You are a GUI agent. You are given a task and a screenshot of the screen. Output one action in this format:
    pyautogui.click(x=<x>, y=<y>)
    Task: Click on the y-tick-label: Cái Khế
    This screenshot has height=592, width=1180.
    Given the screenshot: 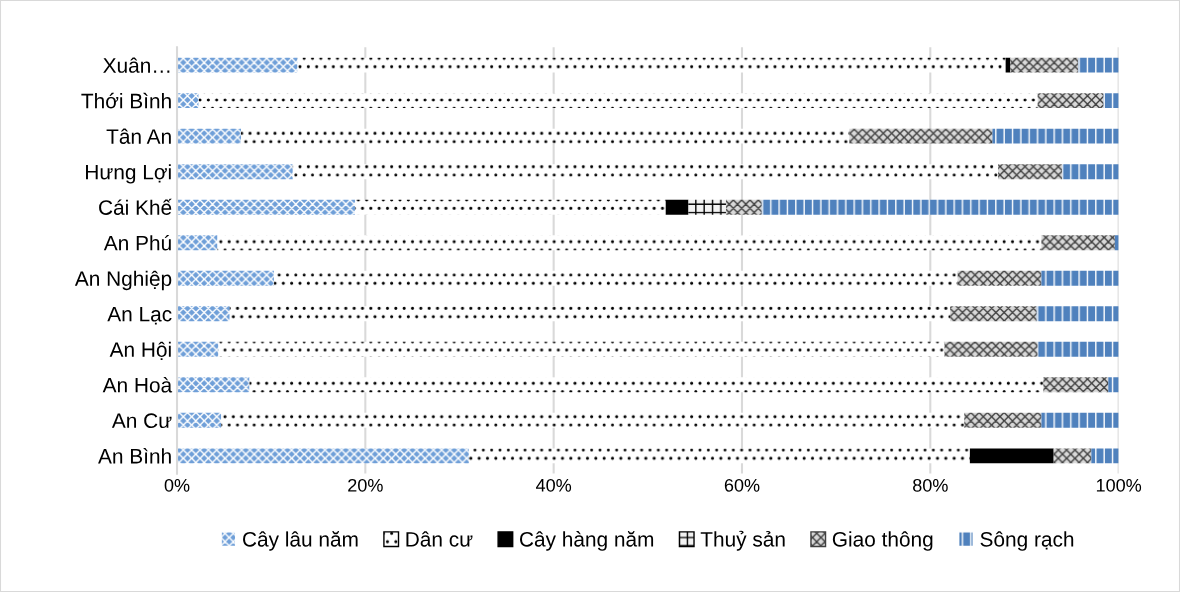 What is the action you would take?
    pyautogui.click(x=135, y=206)
    